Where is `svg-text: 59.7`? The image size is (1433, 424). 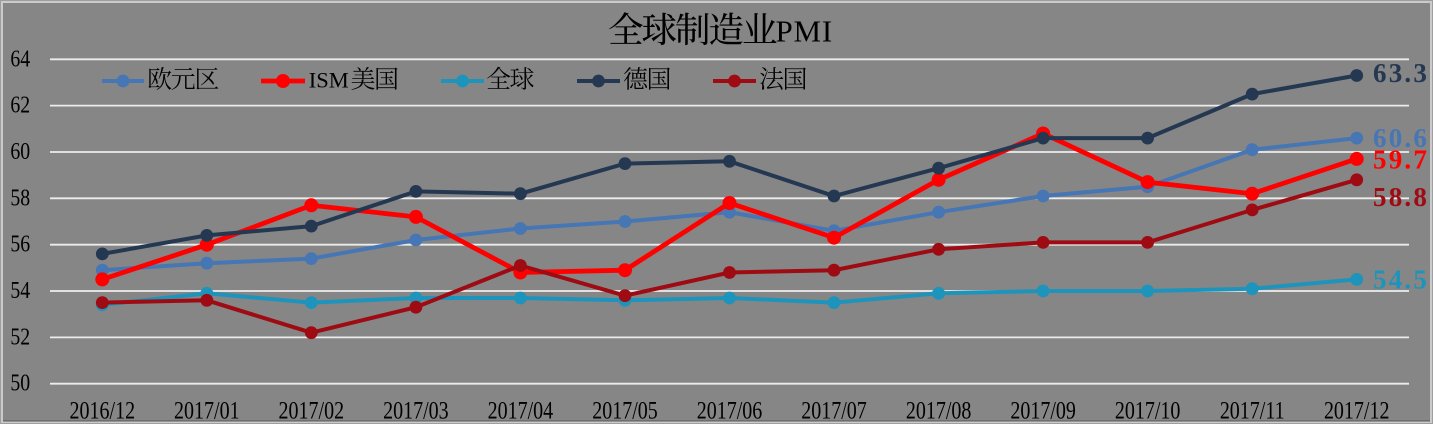
svg-text: 59.7 is located at coordinates (1401, 159).